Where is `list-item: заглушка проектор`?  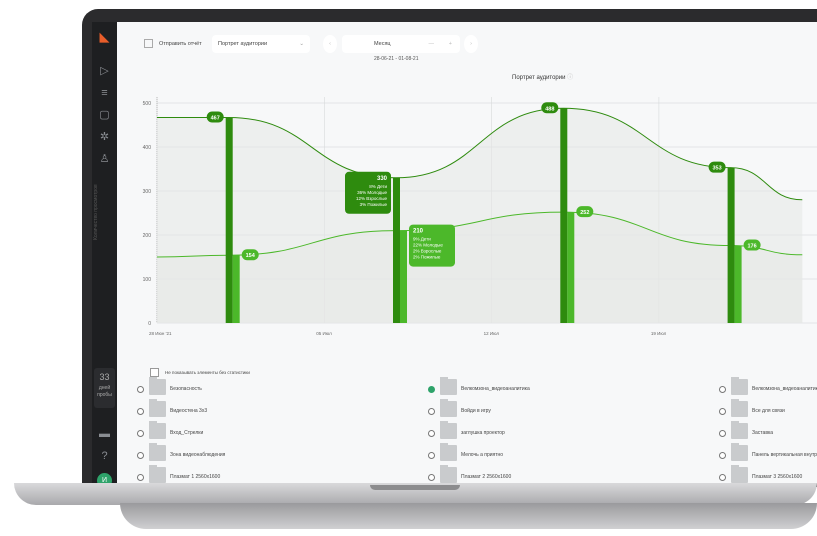
list-item: заглушка проектор is located at coordinates (568, 432).